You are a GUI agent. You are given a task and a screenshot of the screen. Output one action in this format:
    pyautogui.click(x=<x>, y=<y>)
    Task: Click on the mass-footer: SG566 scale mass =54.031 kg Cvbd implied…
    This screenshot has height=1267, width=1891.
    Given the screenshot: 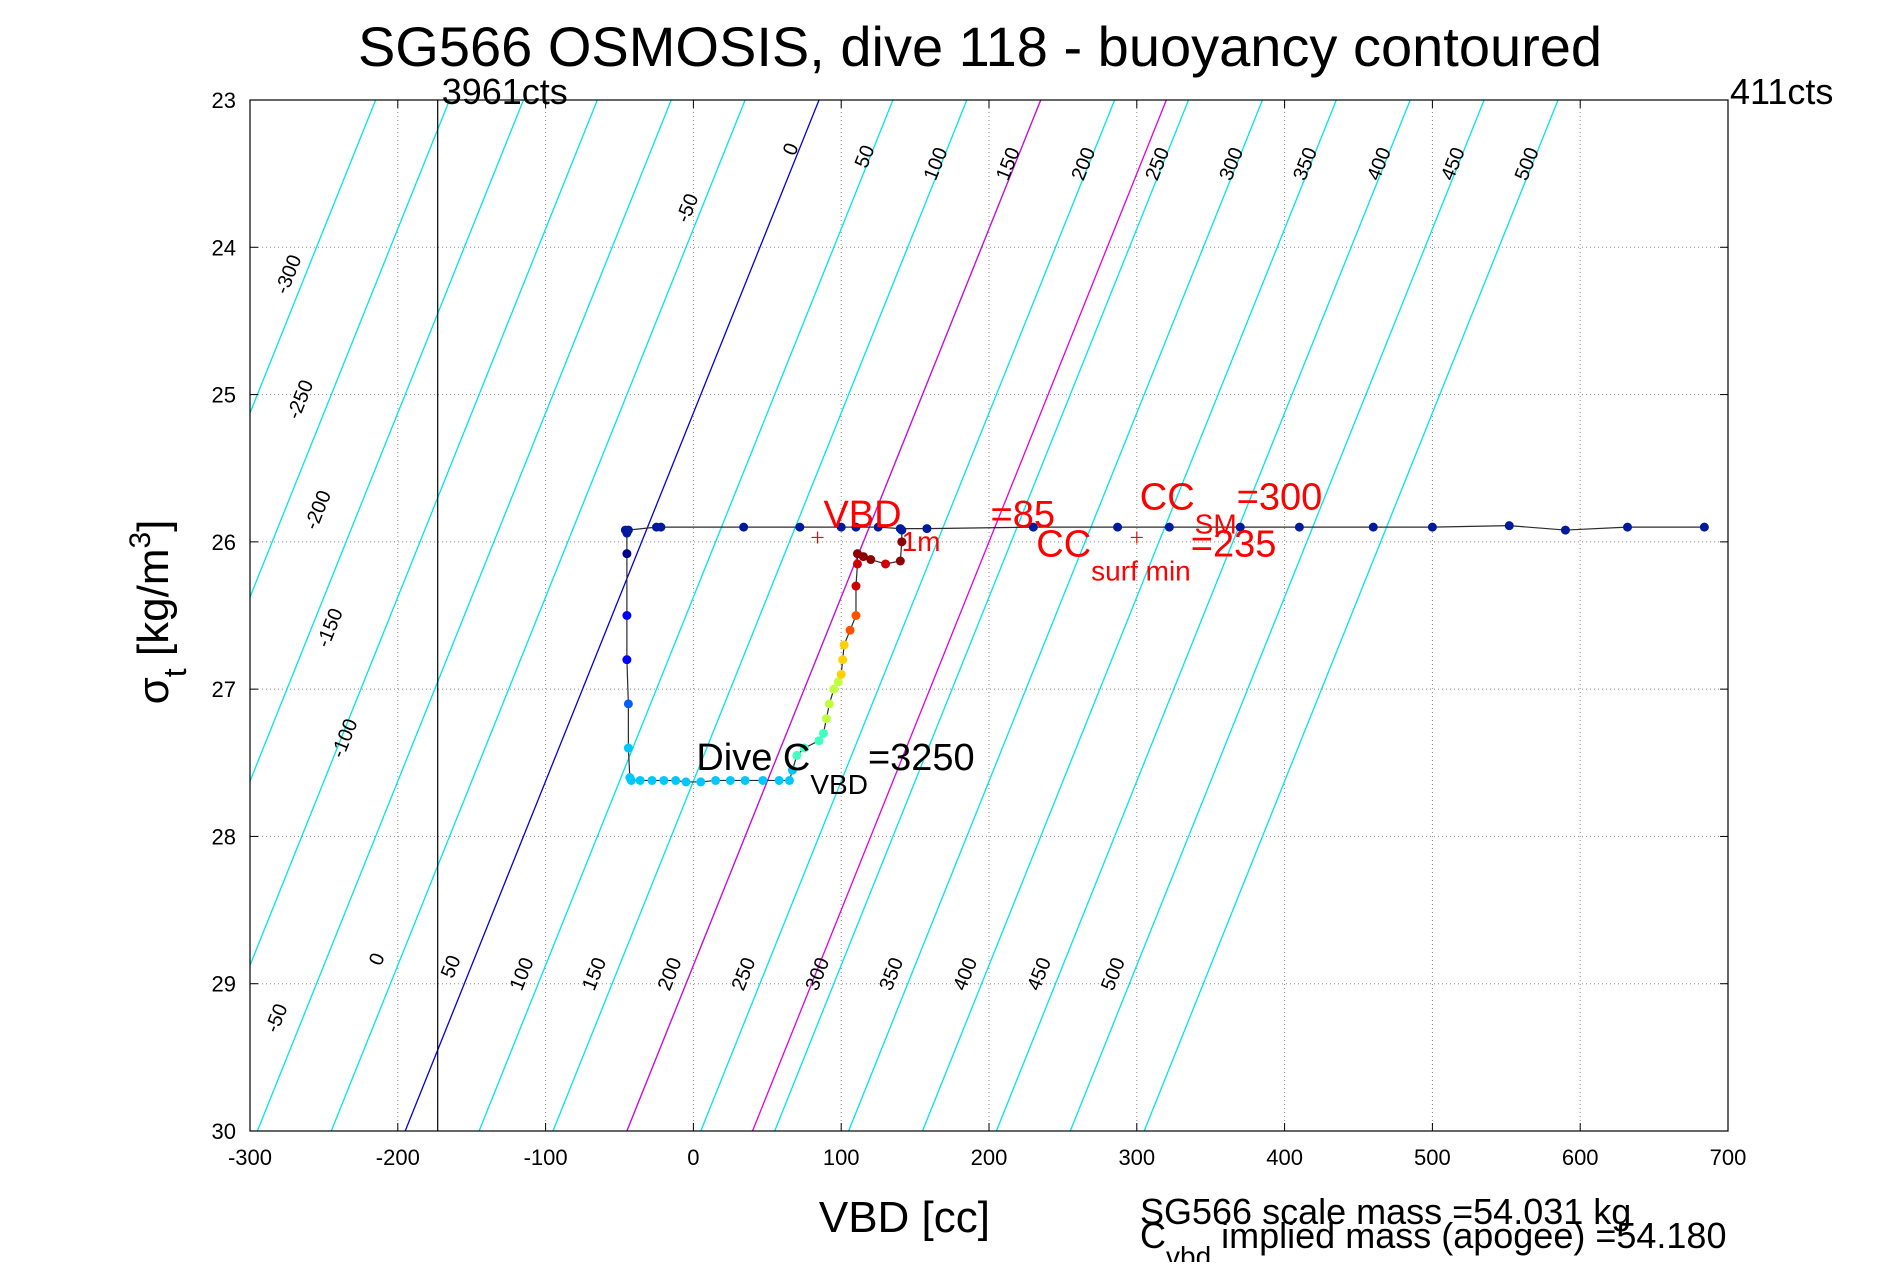 What is the action you would take?
    pyautogui.click(x=1433, y=1229)
    